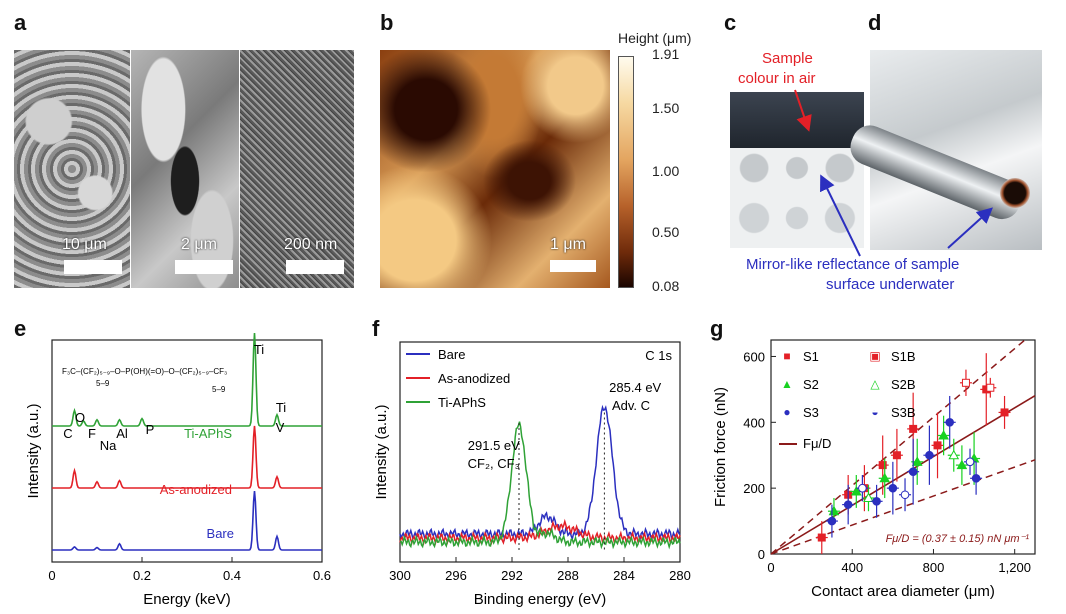 Image resolution: width=1066 pixels, height=614 pixels. I want to click on legend-marker: △, so click(875, 384).